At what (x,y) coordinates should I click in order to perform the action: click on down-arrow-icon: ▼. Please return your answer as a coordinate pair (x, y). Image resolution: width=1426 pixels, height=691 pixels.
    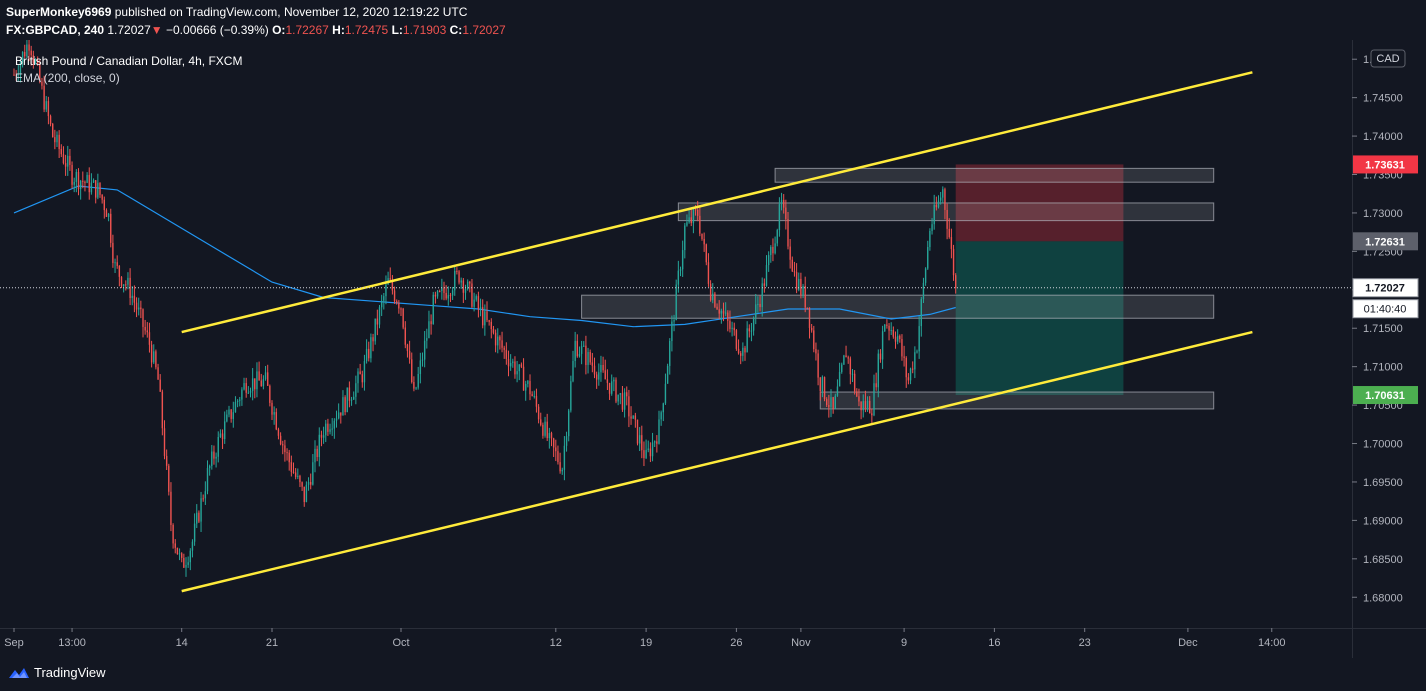
    Looking at the image, I should click on (156, 30).